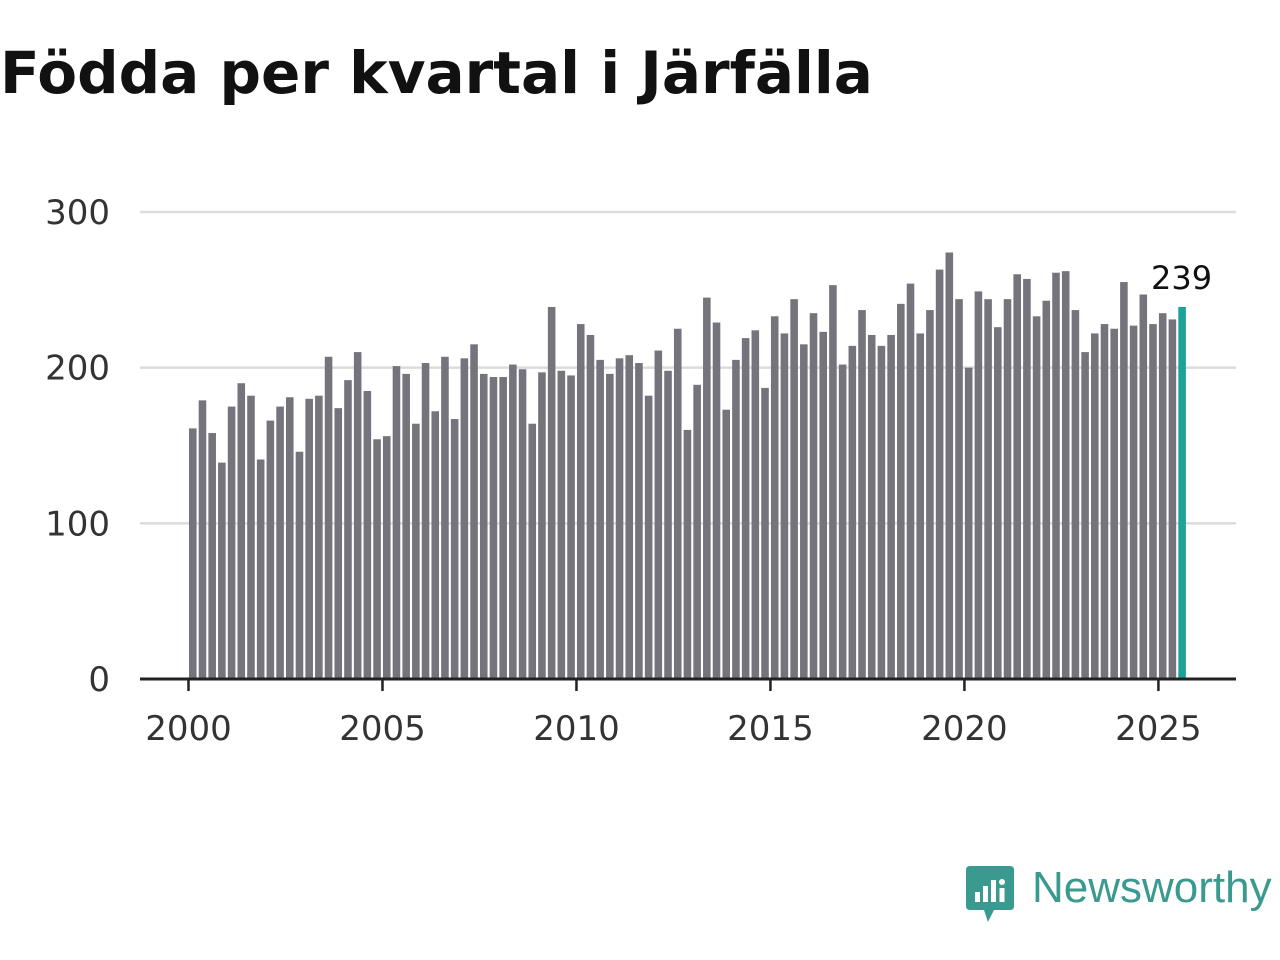 The image size is (1280, 960). I want to click on bar-2000Q3, so click(212, 556).